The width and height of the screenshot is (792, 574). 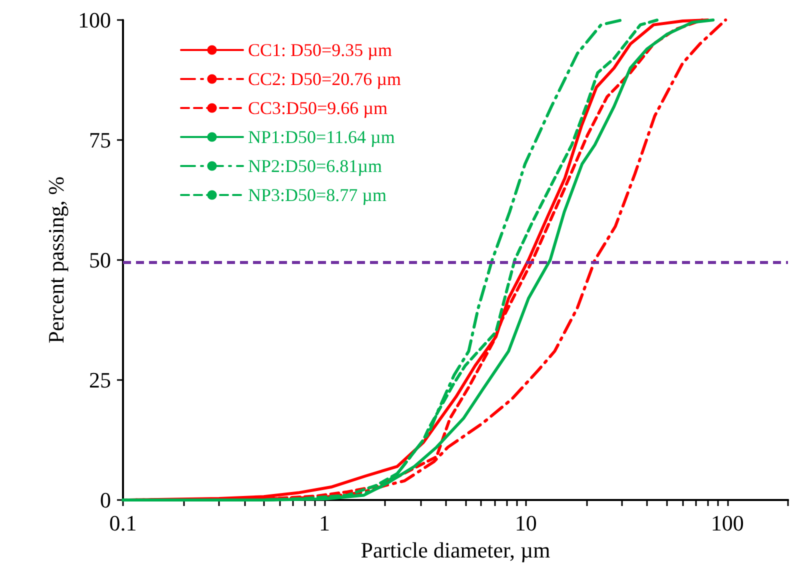 I want to click on x-tick-label: 100, so click(x=727, y=523).